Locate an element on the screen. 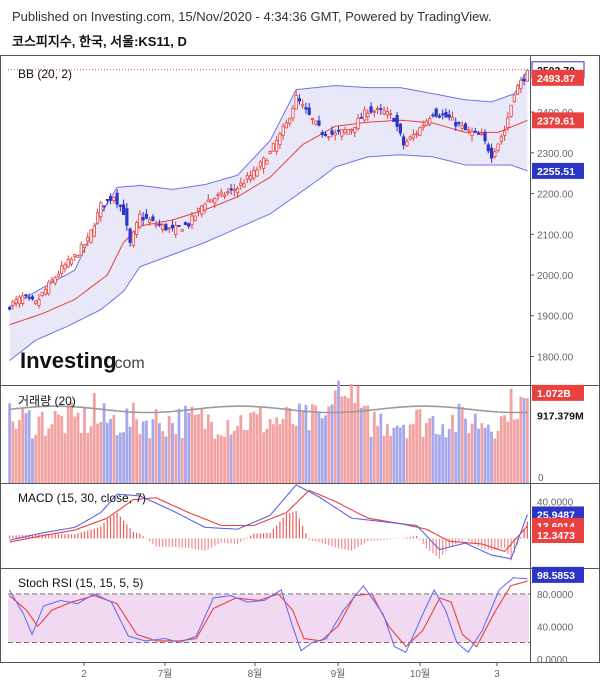 Image resolution: width=600 pixels, height=686 pixels. volume-tag-2-label: 917.379M is located at coordinates (560, 416).